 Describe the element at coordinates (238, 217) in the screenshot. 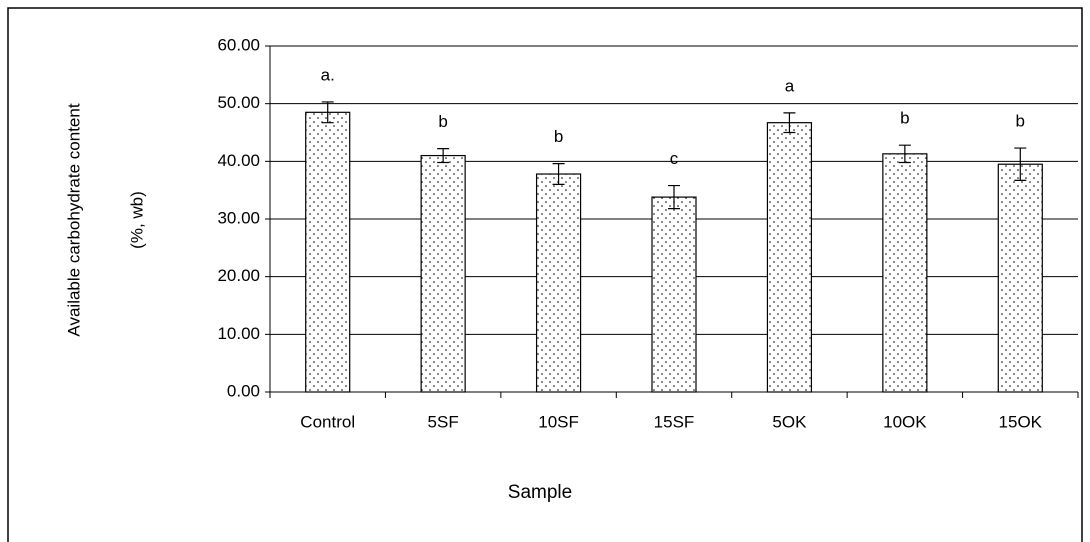

I see `y-tick-label: 30.00` at that location.